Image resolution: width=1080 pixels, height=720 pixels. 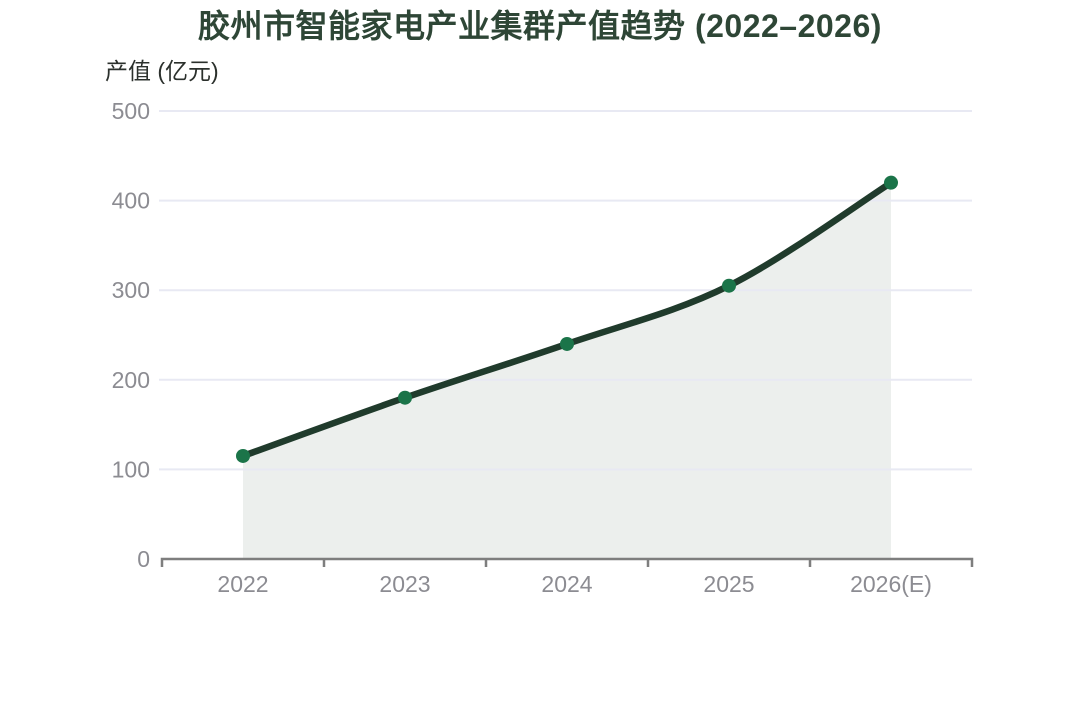 I want to click on x-tick-label: 2023, so click(x=404, y=584).